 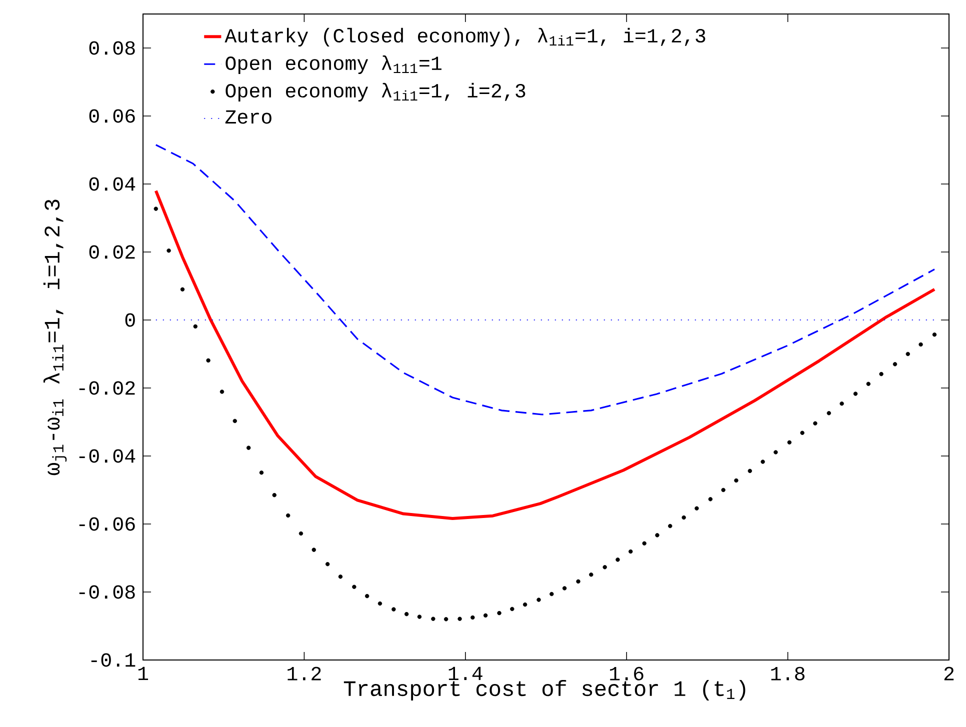 I want to click on legend-label: Open economy λ$_{1i1}$=1, i=2,3, so click(x=376, y=92).